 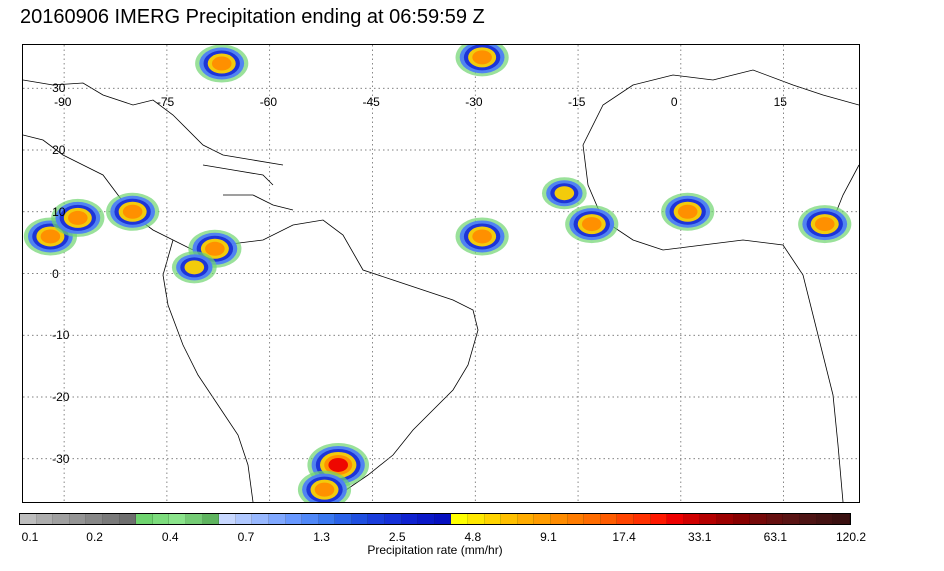 I want to click on lat-label: 30, so click(x=59, y=88).